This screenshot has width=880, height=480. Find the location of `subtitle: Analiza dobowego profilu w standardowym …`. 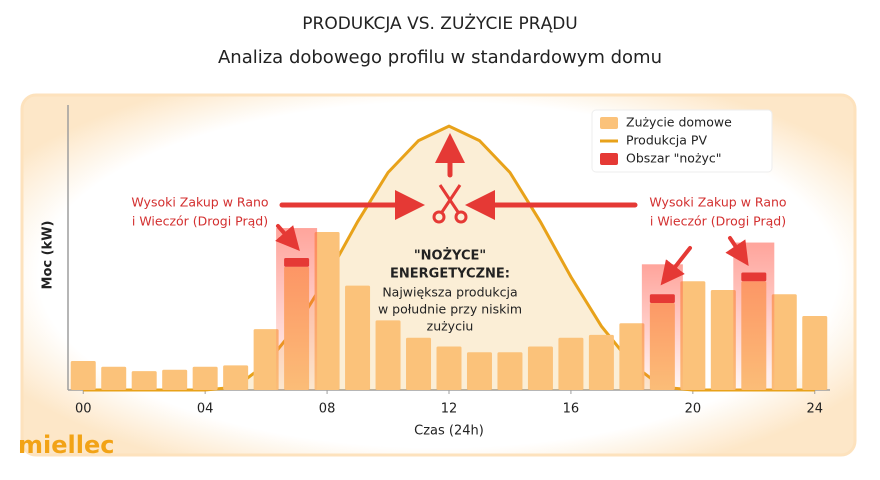

subtitle: Analiza dobowego profilu w standardowym … is located at coordinates (440, 57).